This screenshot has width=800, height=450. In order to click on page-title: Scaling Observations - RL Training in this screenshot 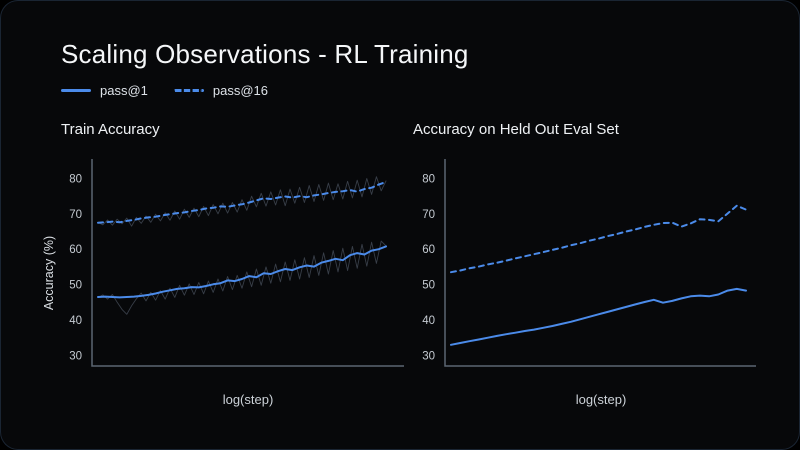, I will do `click(265, 54)`.